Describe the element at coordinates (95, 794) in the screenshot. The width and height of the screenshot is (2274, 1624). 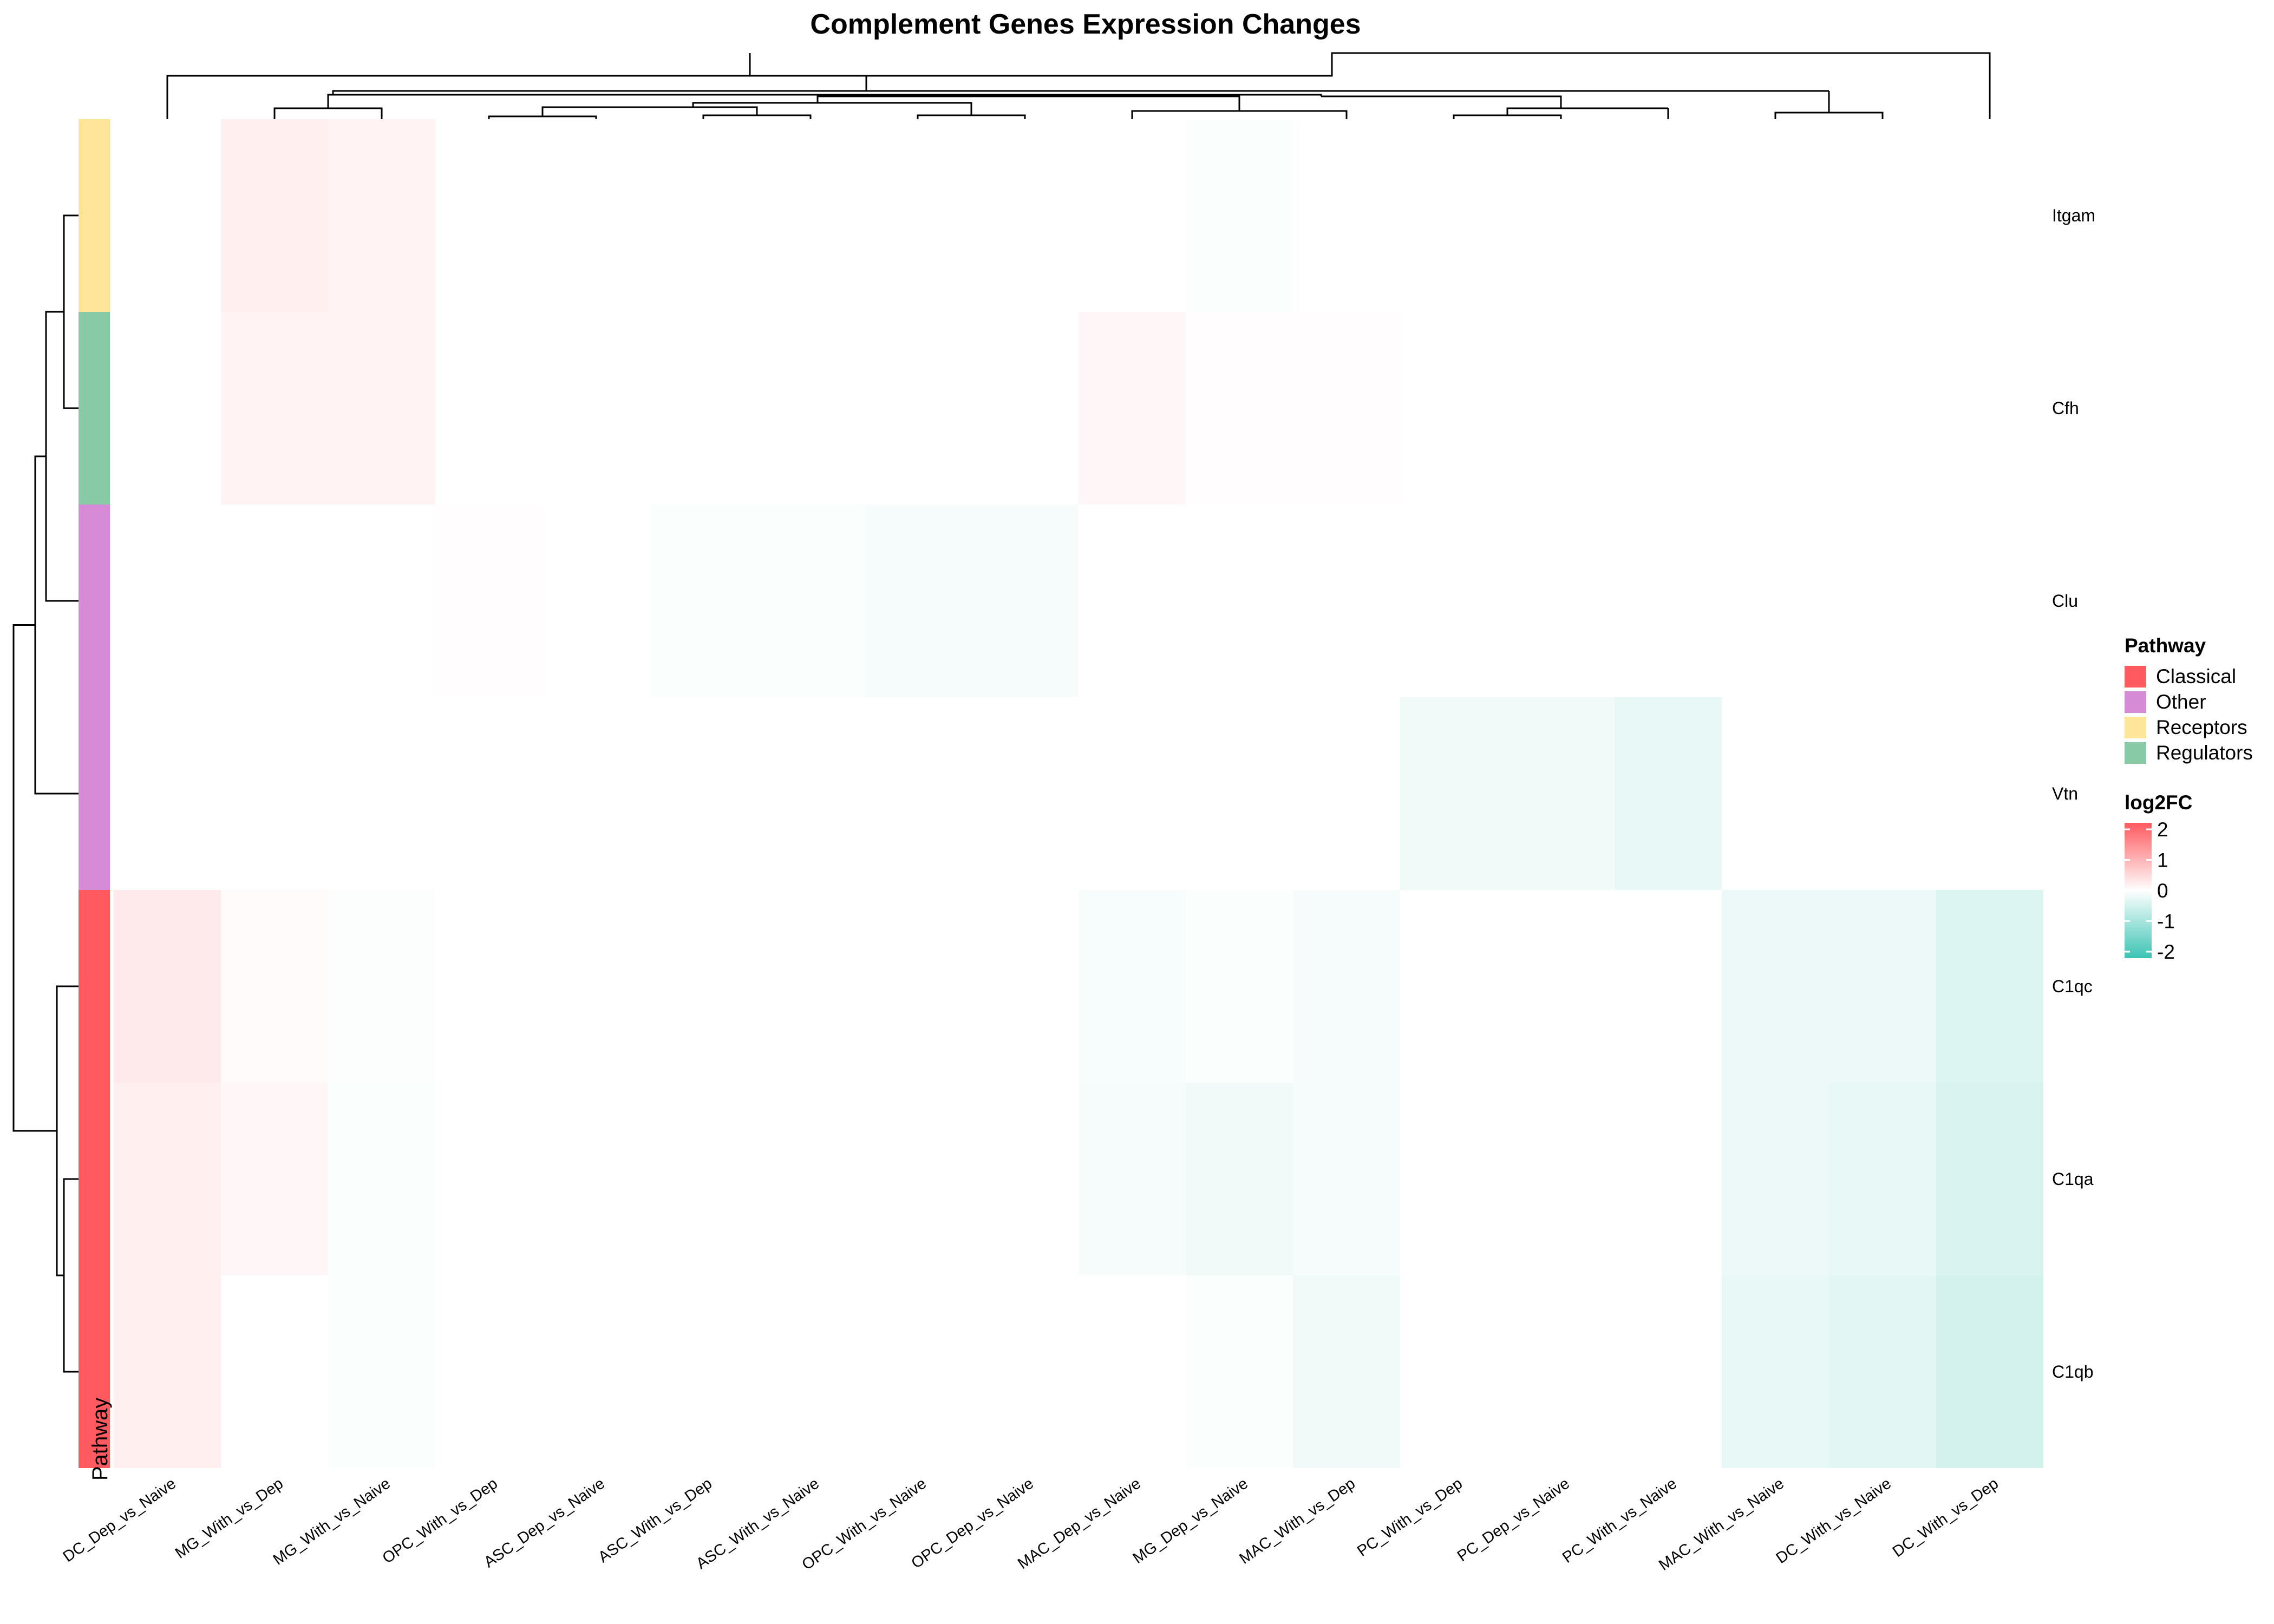
I see `pathway-annotation-bar` at that location.